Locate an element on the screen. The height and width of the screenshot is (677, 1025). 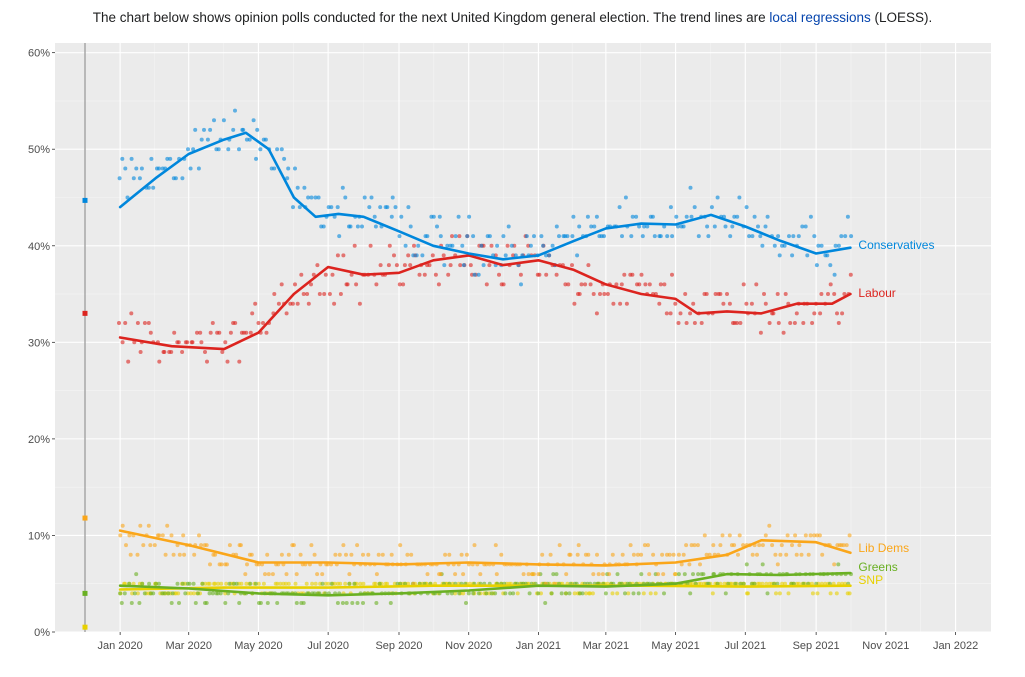
y-tick-label: 30% is located at coordinates (39, 343).